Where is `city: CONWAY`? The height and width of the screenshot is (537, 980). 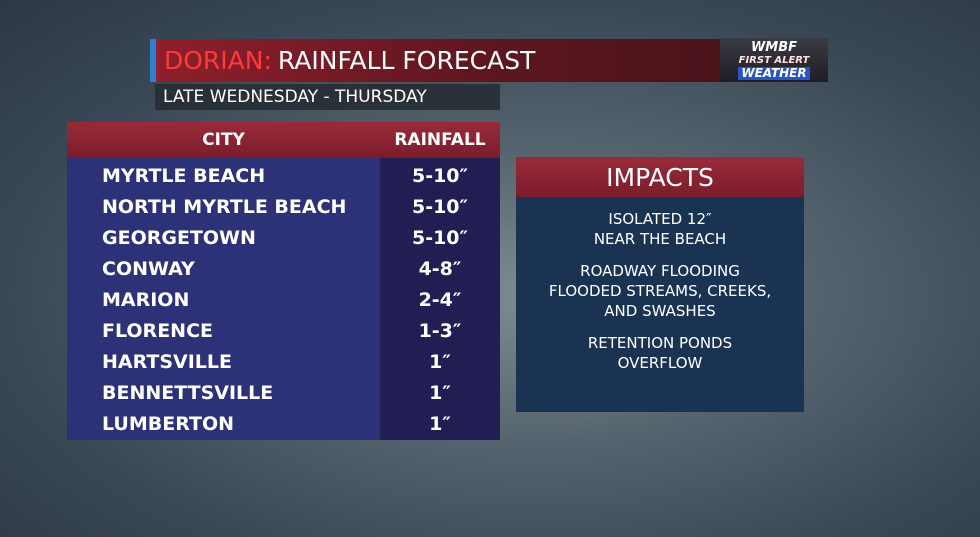
city: CONWAY is located at coordinates (148, 268).